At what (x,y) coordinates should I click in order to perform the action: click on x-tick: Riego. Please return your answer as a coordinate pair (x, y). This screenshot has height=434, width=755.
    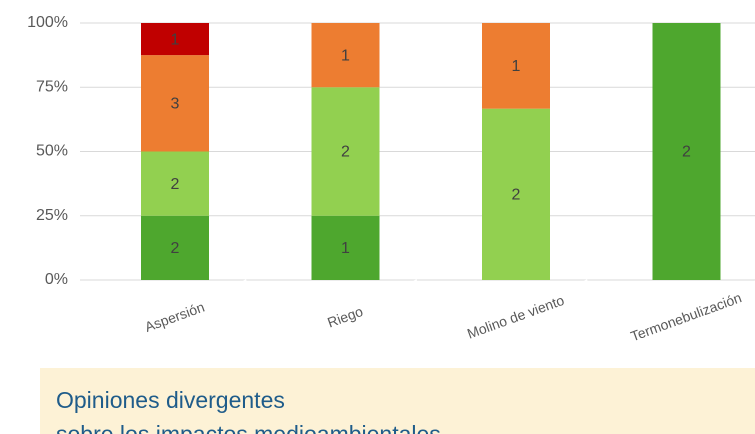
    Looking at the image, I should click on (345, 318).